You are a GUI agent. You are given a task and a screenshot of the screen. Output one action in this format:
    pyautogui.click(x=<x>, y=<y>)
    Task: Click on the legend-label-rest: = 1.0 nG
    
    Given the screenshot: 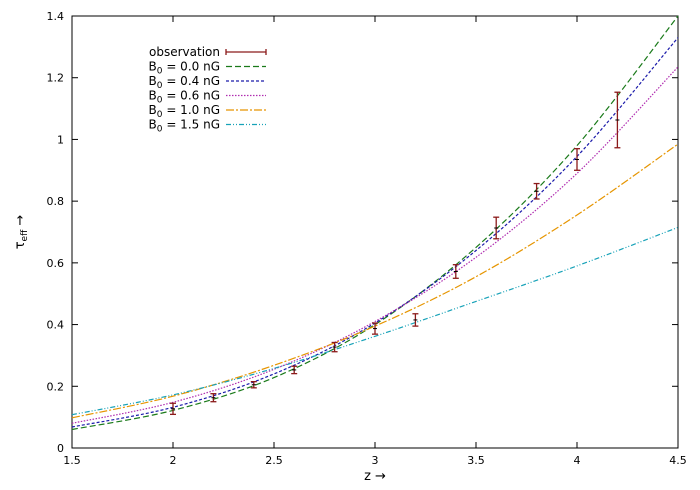 What is the action you would take?
    pyautogui.click(x=192, y=110)
    